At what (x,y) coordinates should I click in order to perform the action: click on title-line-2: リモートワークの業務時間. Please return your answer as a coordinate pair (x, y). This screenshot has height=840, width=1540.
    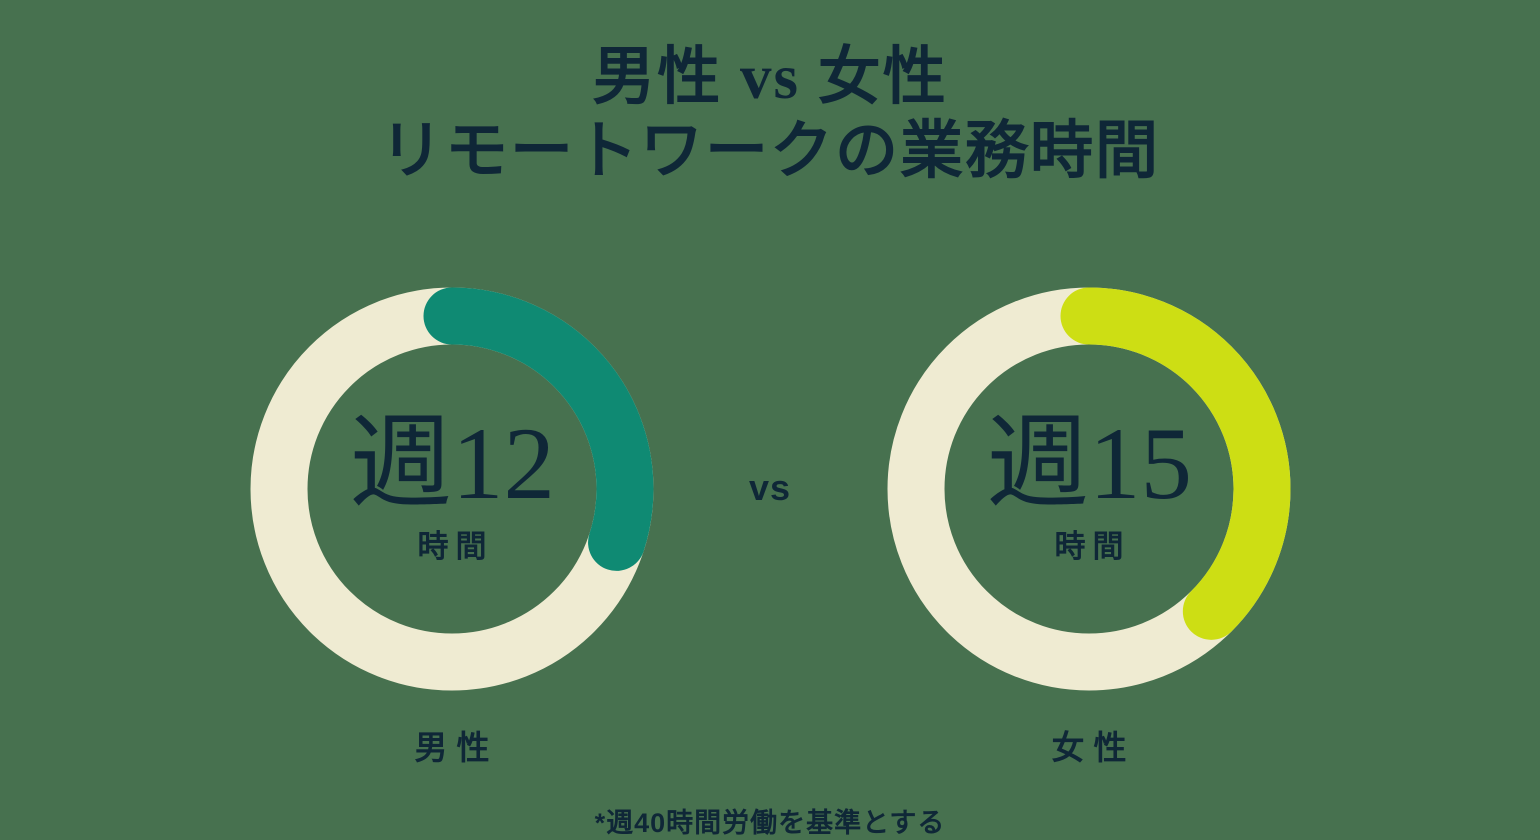
    Looking at the image, I should click on (770, 151).